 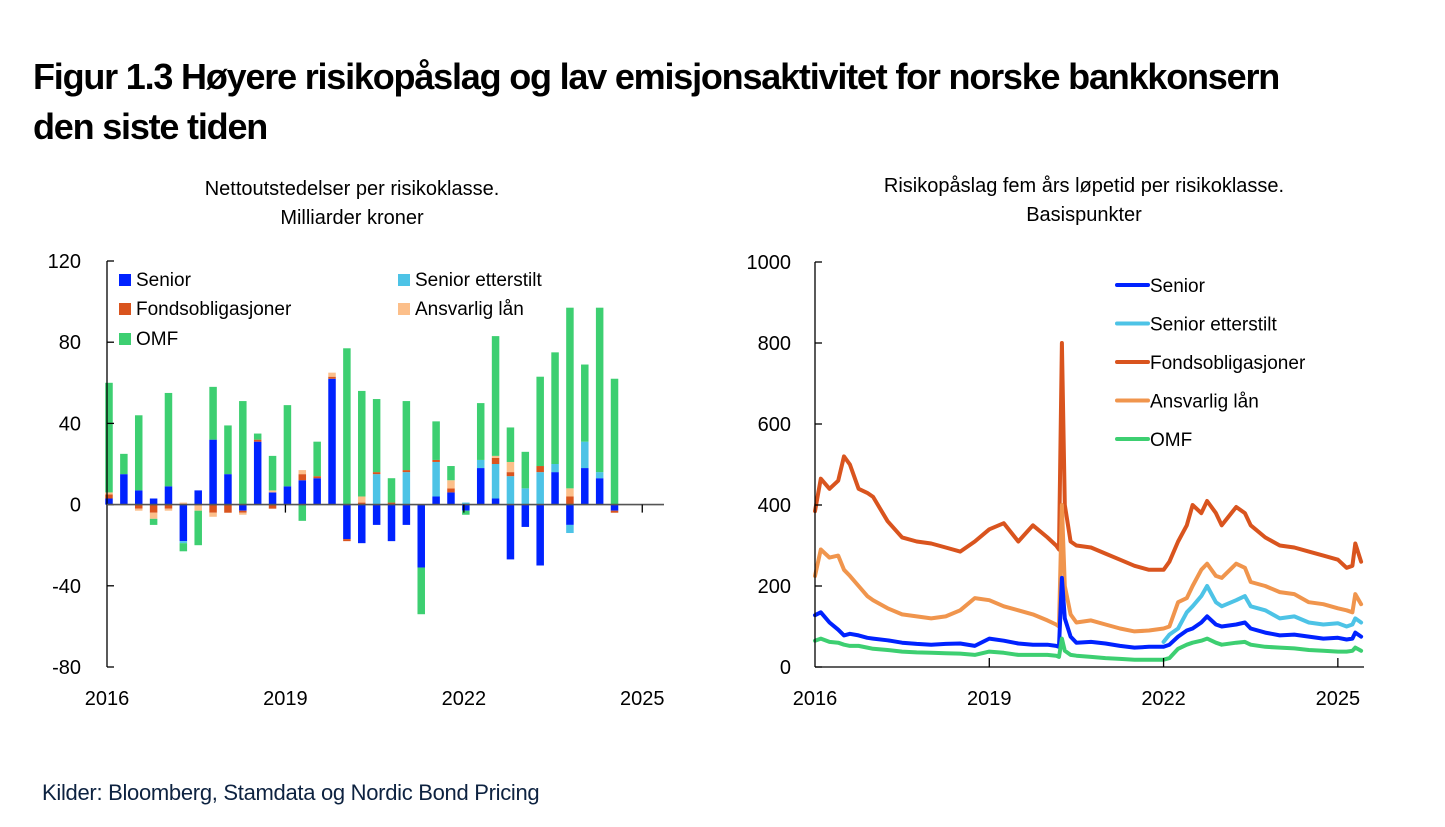 I want to click on right-y-tick-label: 0, so click(x=785, y=668).